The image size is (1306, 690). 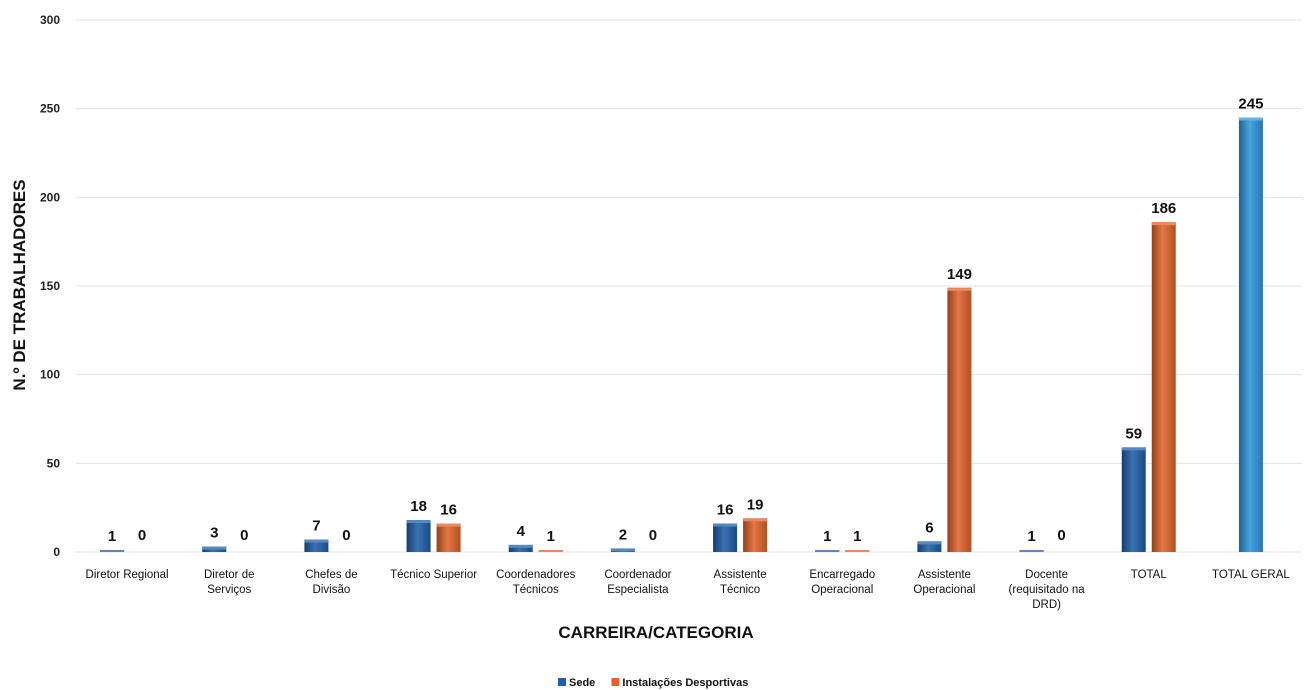 I want to click on x-tick-line: Docente, so click(x=1046, y=575).